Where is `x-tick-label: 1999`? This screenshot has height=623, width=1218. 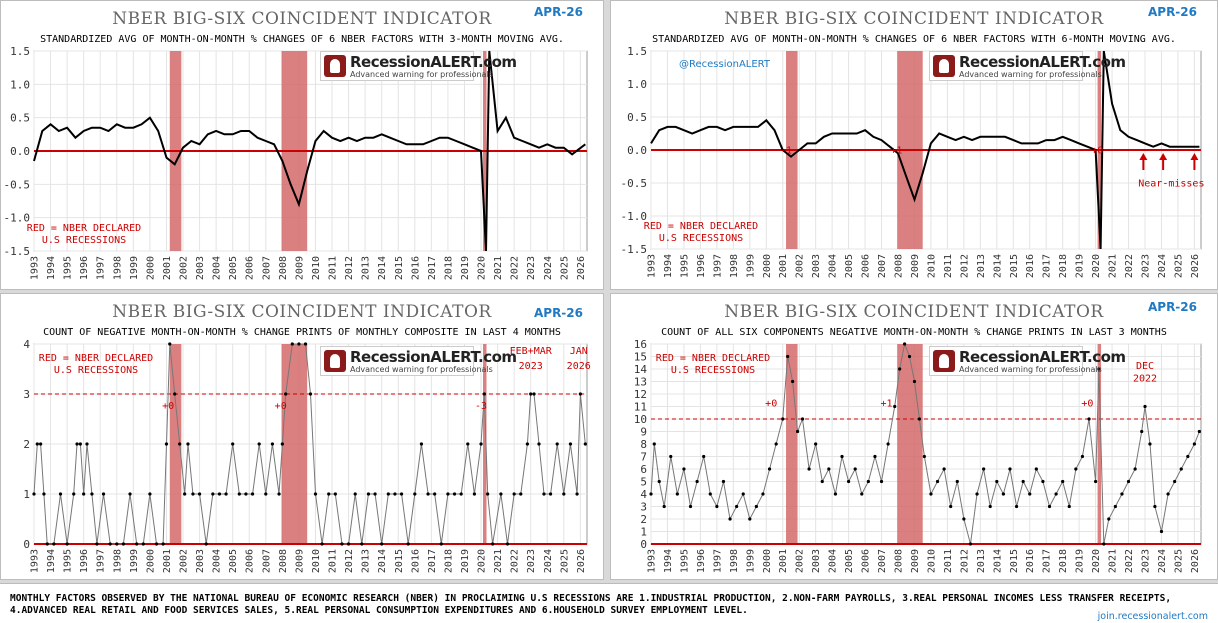 x-tick-label: 1999 is located at coordinates (750, 266).